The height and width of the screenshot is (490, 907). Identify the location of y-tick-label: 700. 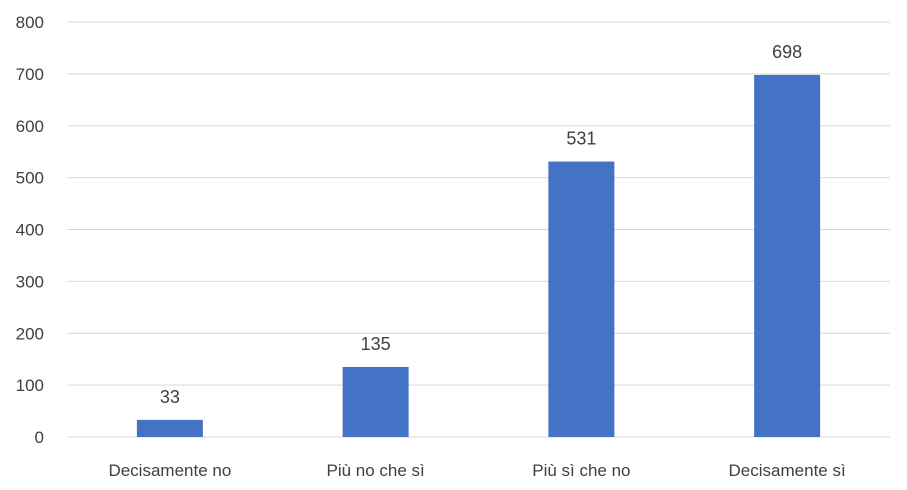
(30, 74).